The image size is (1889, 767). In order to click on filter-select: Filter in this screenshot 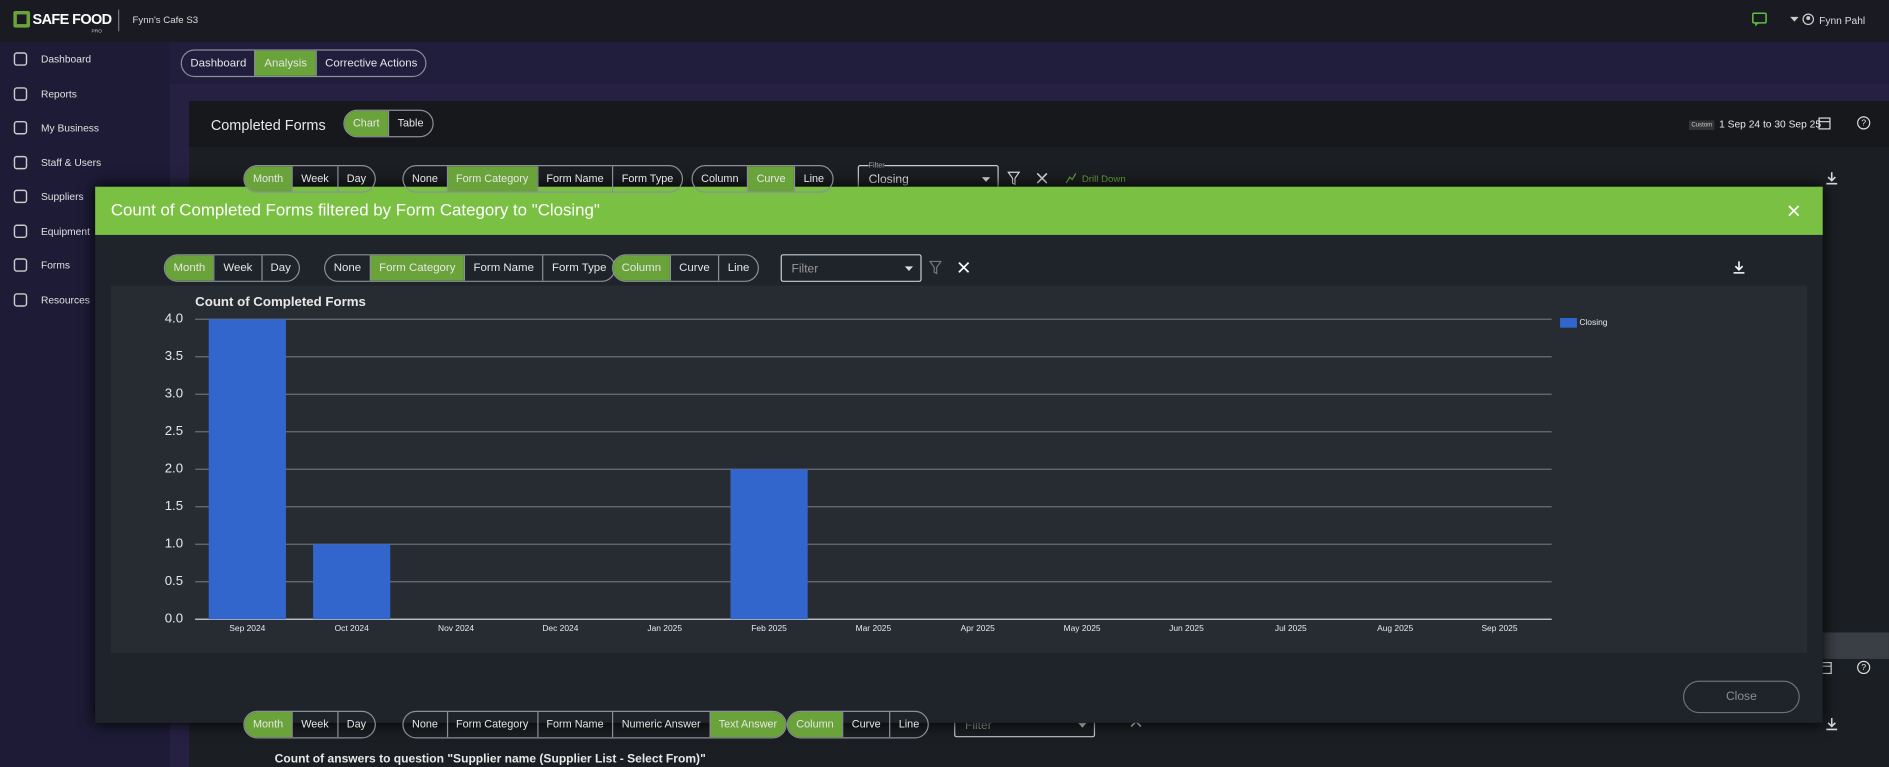, I will do `click(851, 268)`.